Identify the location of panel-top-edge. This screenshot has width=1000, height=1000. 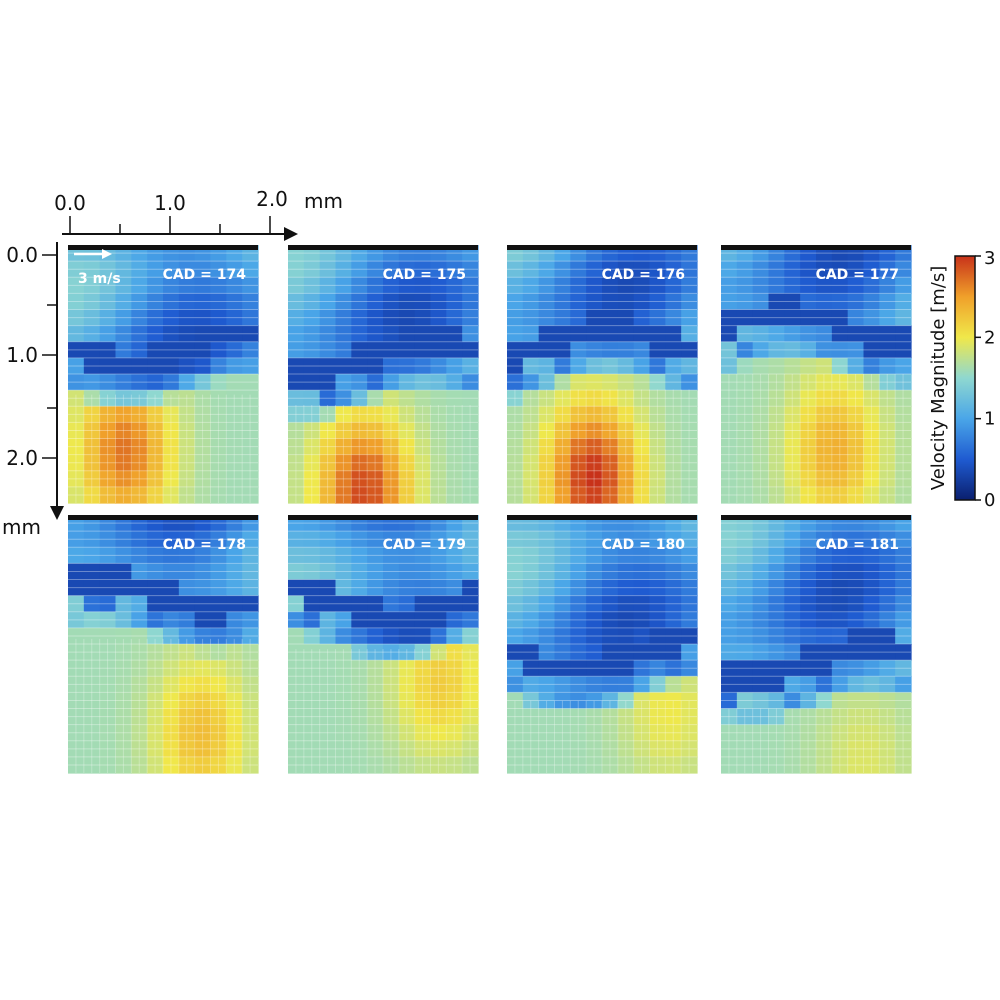
(163, 517).